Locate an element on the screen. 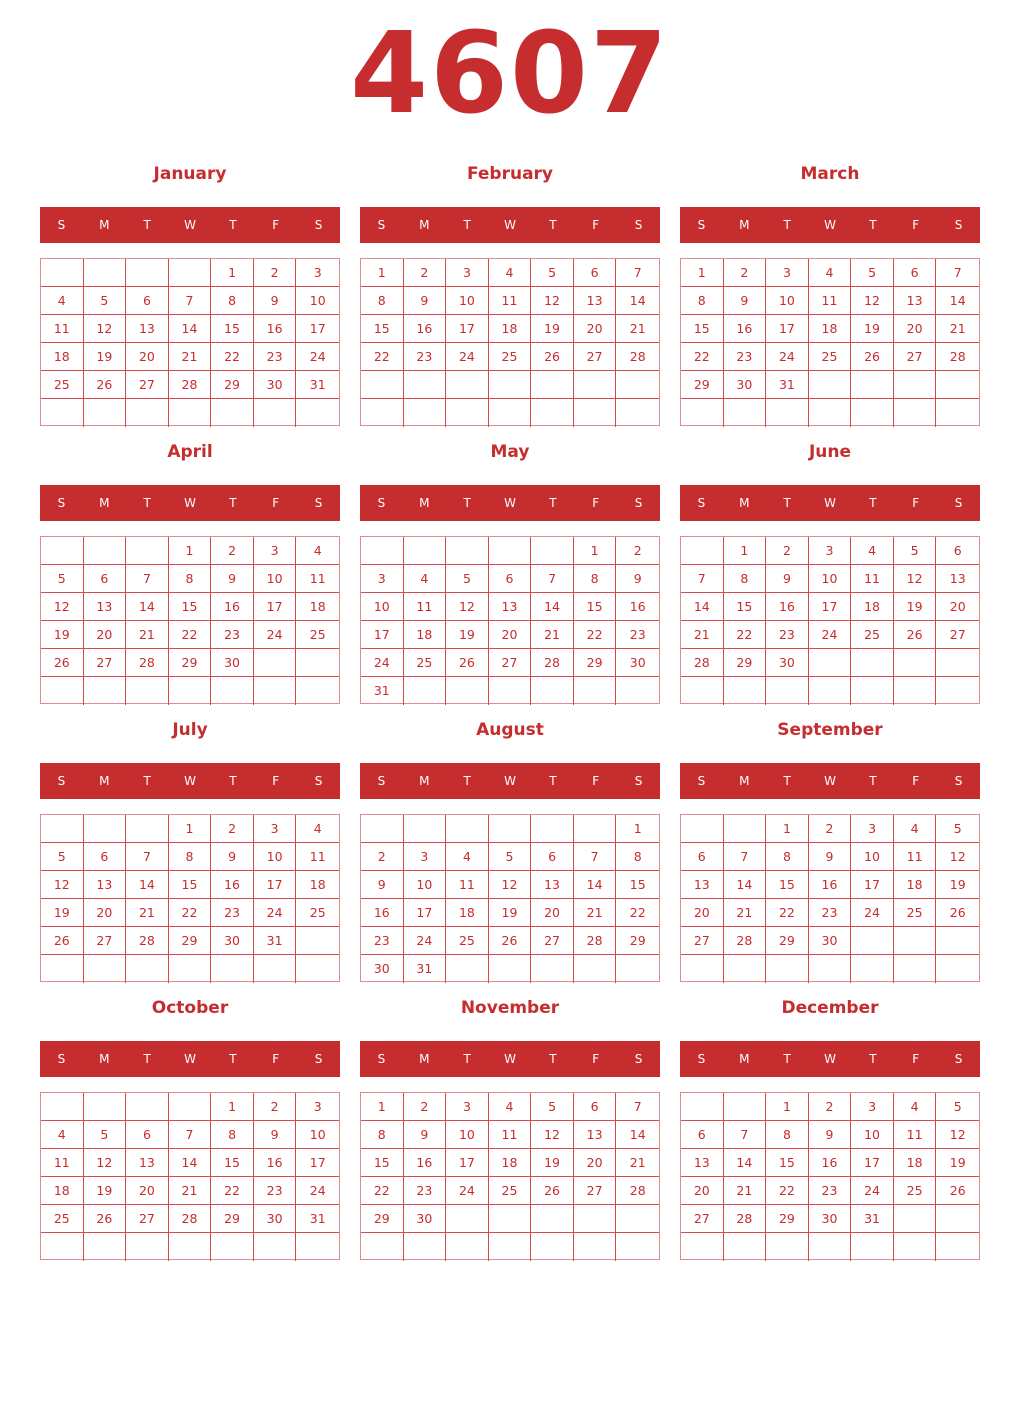  month-title: January is located at coordinates (190, 174).